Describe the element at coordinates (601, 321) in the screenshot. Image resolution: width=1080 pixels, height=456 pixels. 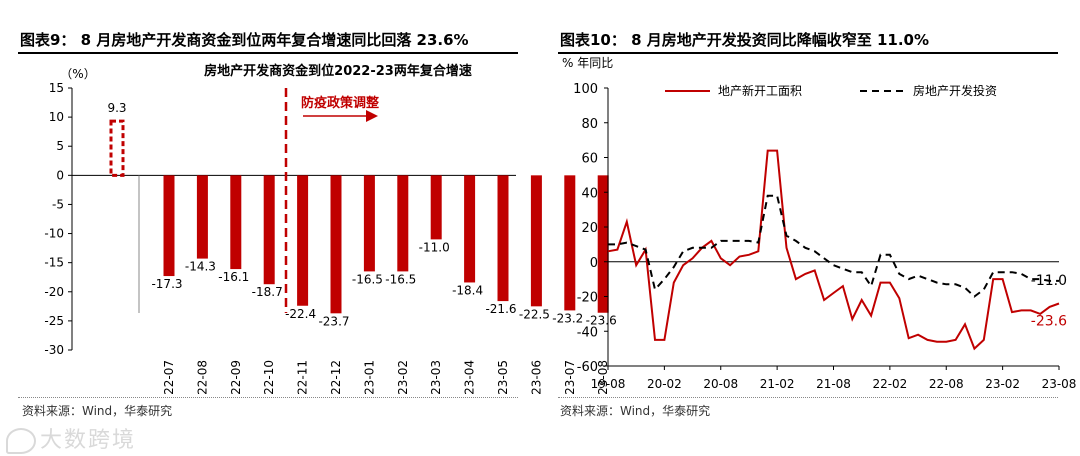
I see `bar-value-label: -23.6` at that location.